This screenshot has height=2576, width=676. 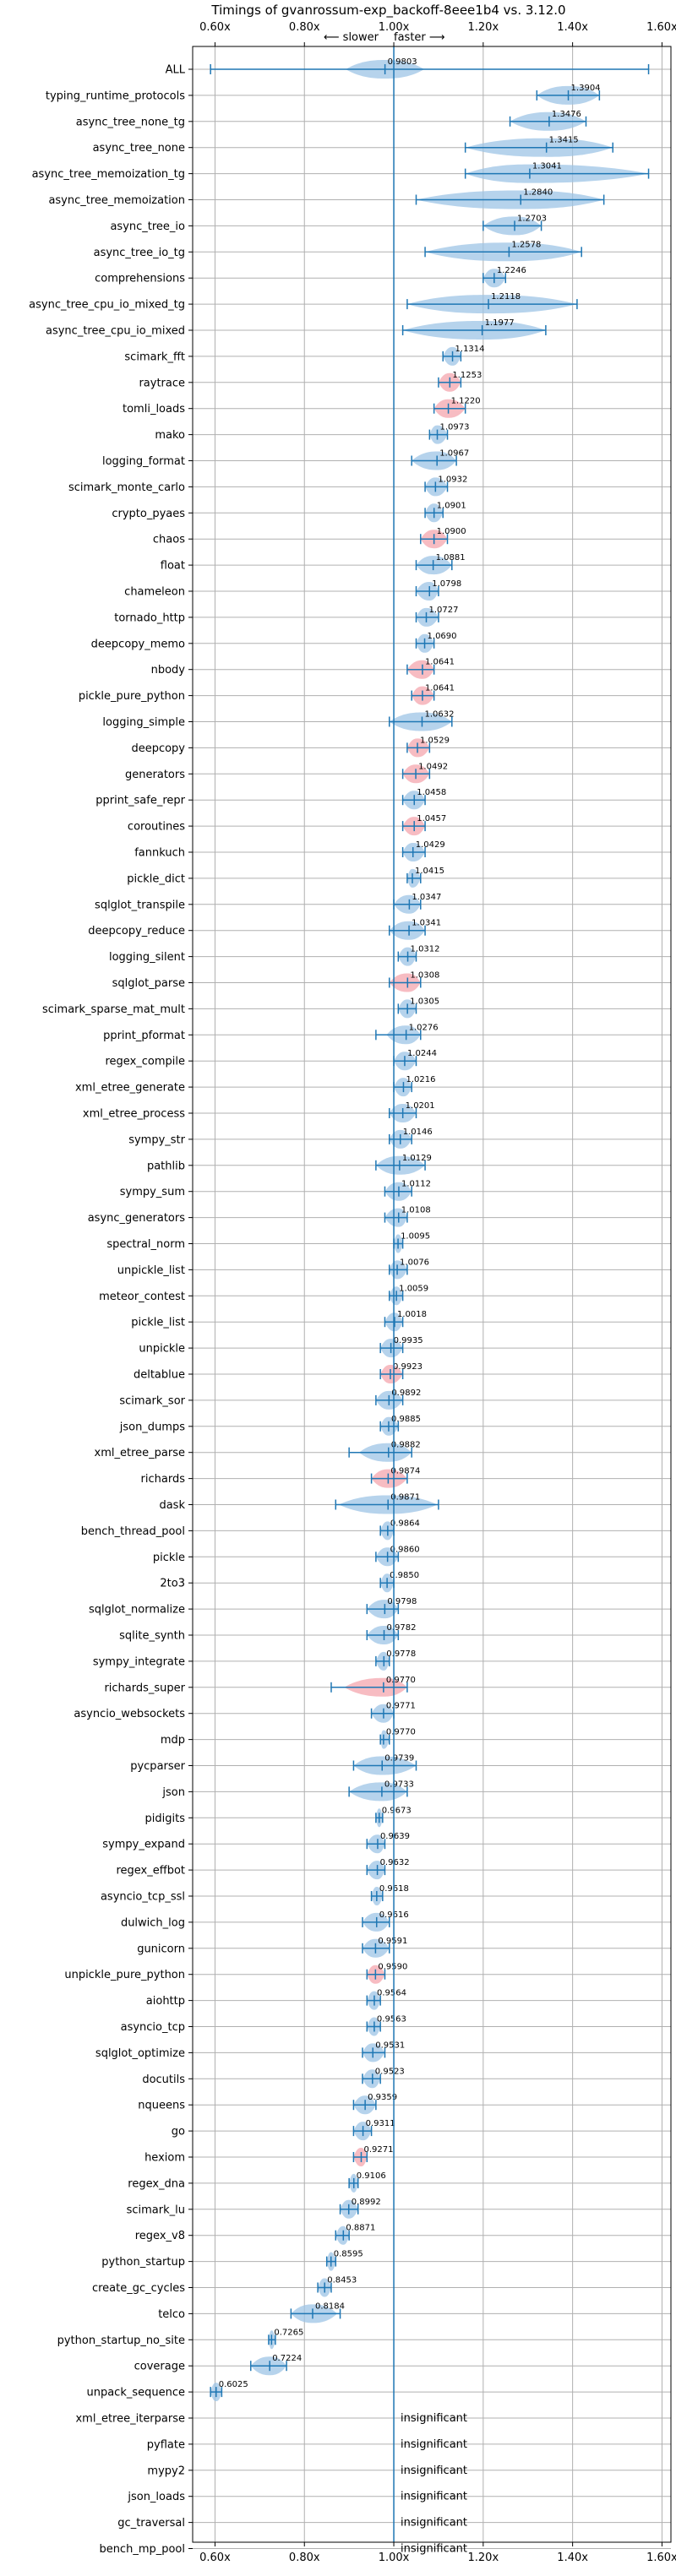 What do you see at coordinates (139, 253) in the screenshot?
I see `benchmark-label: async_tree_io_tg` at bounding box center [139, 253].